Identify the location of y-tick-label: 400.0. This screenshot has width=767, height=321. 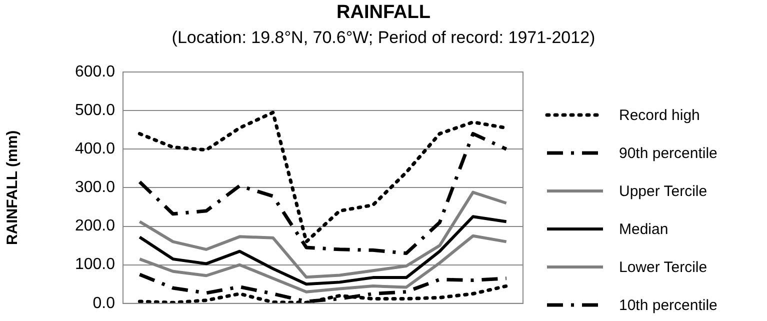
(95, 149).